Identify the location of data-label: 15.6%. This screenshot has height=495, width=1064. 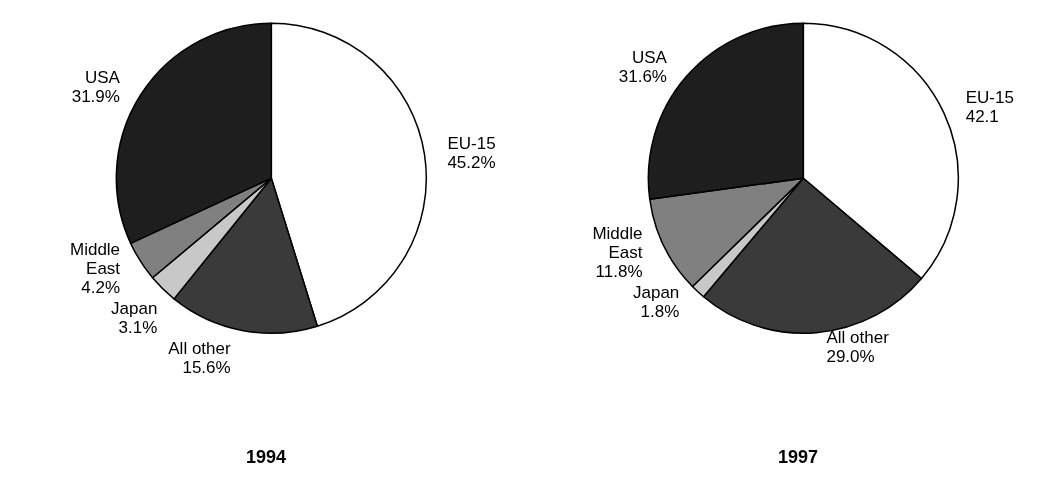
(206, 368).